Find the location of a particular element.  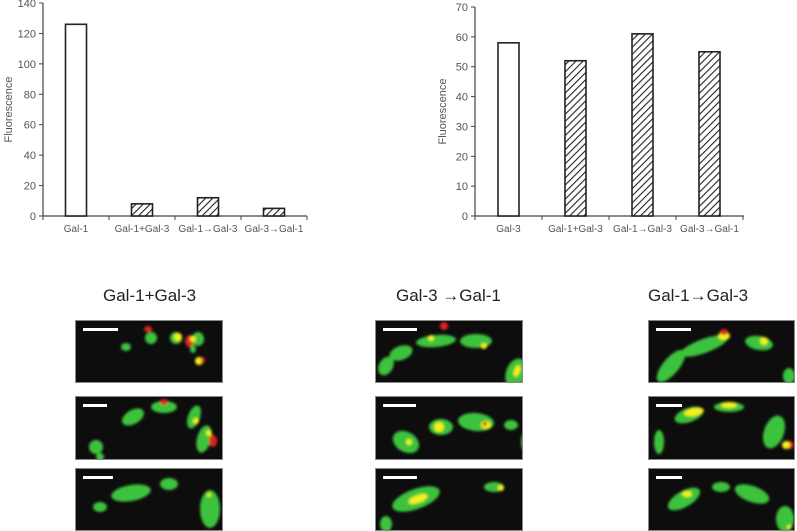

micrograph-panel-c3-r1 is located at coordinates (721, 351).